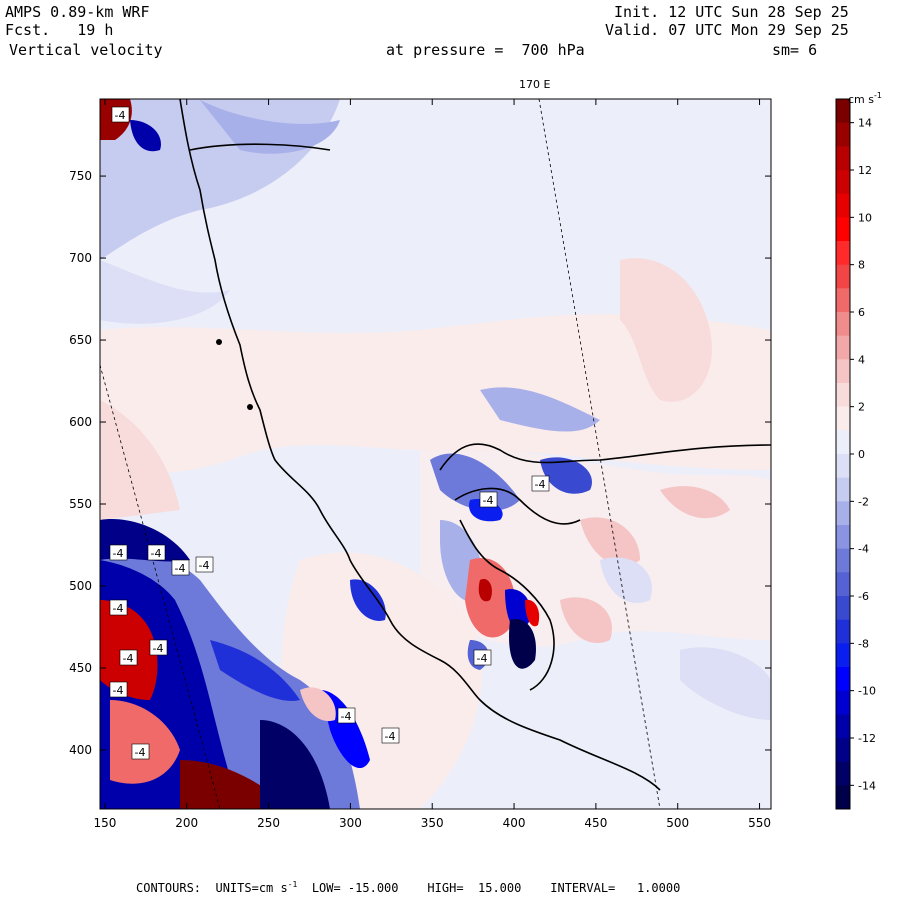  Describe the element at coordinates (865, 98) in the screenshot. I see `colorbar-units: cm s-1` at that location.